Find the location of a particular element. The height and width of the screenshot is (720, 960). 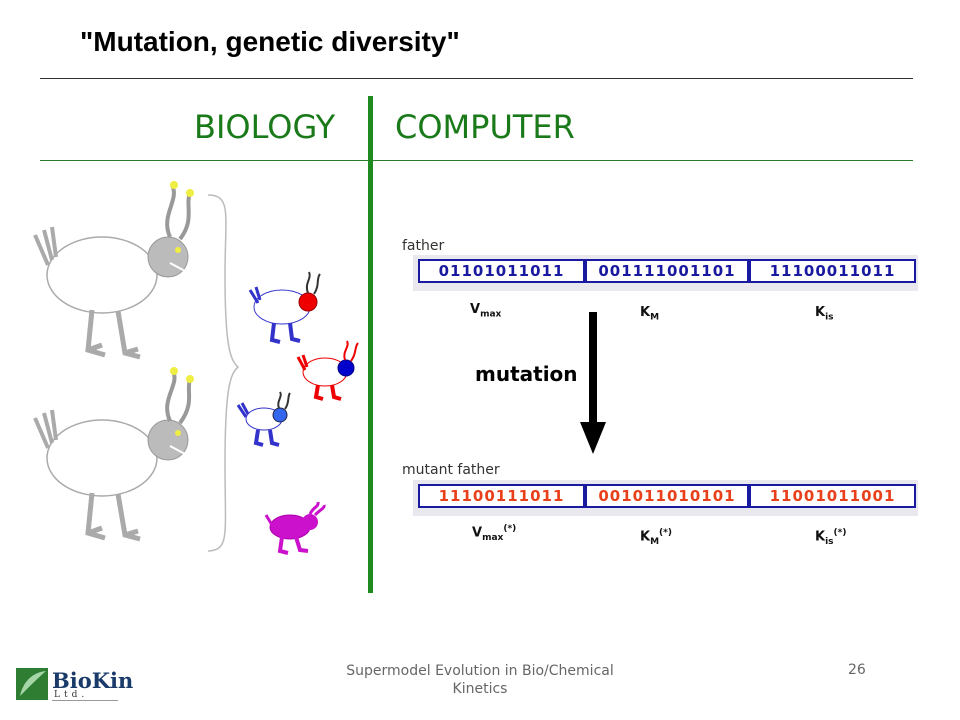

mutant-gene-vmax: 11100111011 is located at coordinates (501, 496).